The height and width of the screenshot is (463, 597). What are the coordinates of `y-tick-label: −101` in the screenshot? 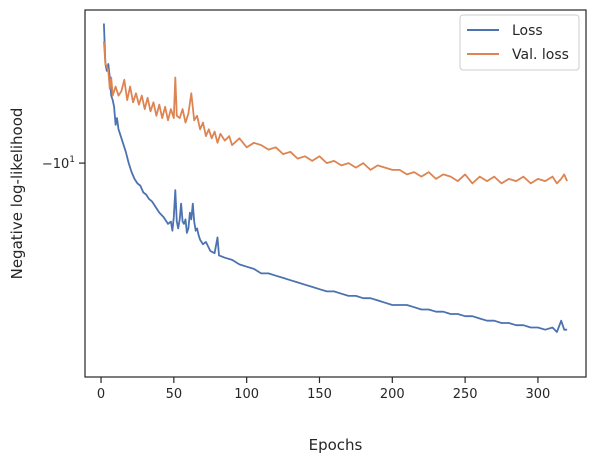 It's located at (58, 163).